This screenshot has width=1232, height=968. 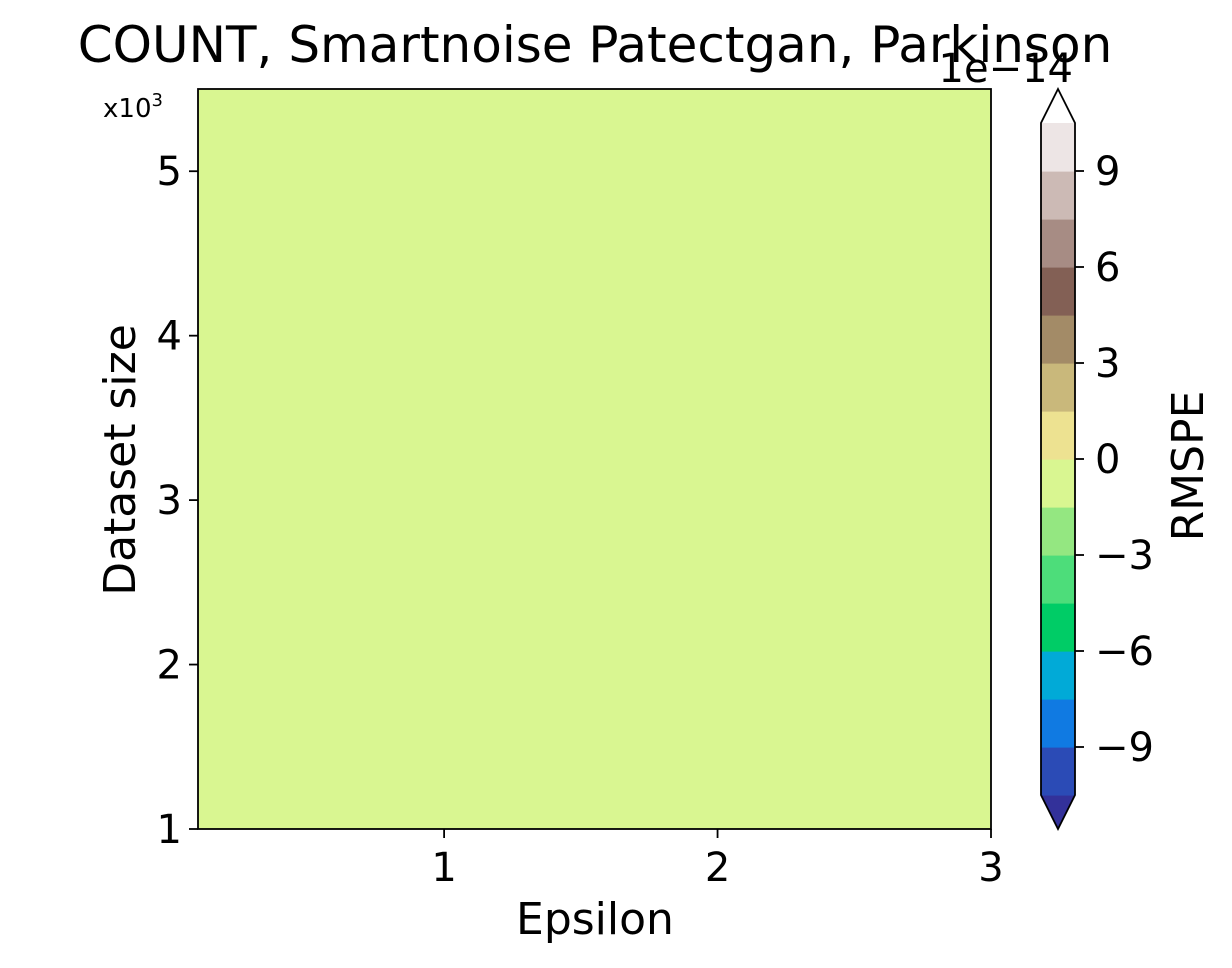 What do you see at coordinates (157, 100) in the screenshot?
I see `y-multiplier-exponent: 3` at bounding box center [157, 100].